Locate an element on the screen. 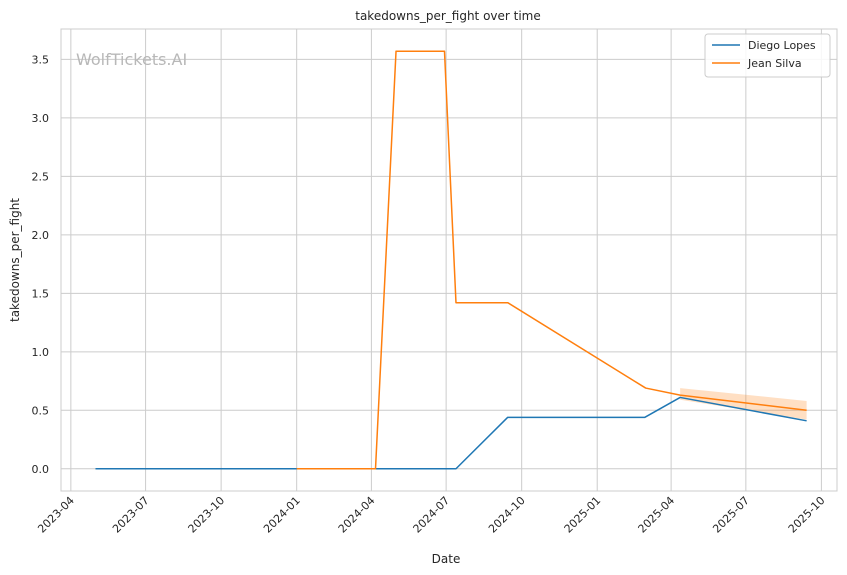 The image size is (847, 575). confidence-band-jean-silva is located at coordinates (743, 404).